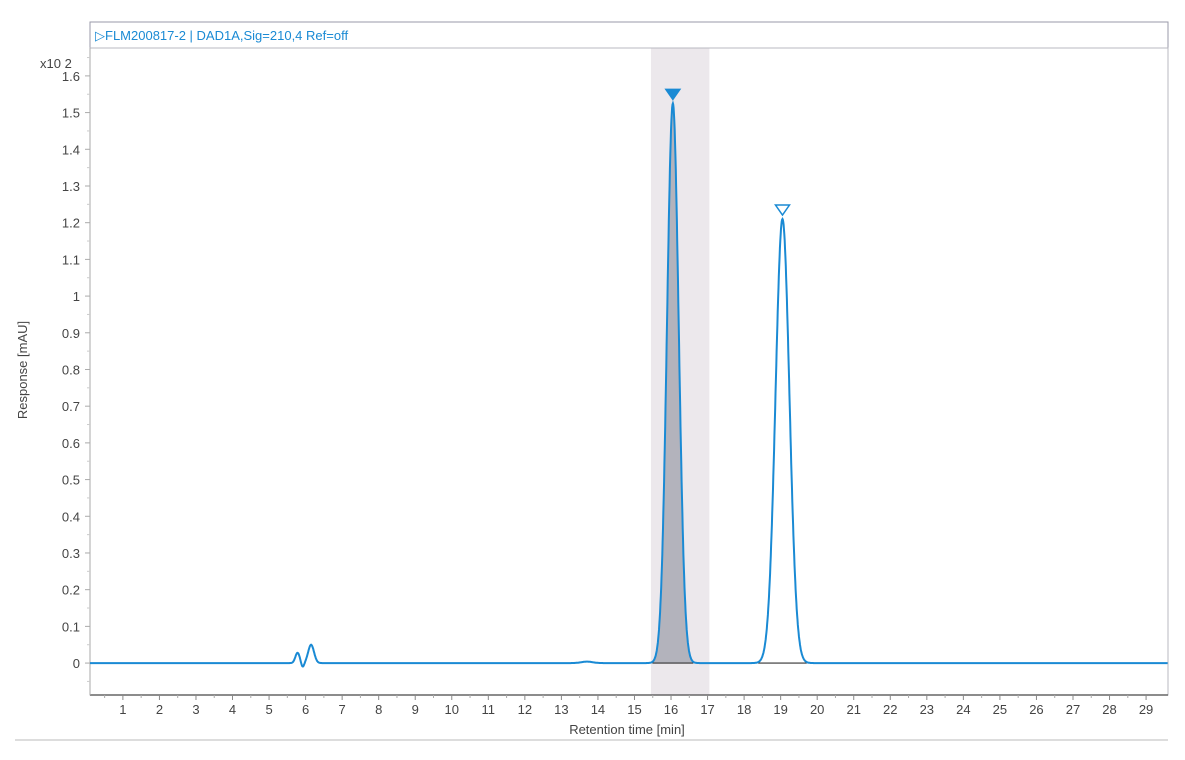  I want to click on y-tick-label: 0.7, so click(71, 406).